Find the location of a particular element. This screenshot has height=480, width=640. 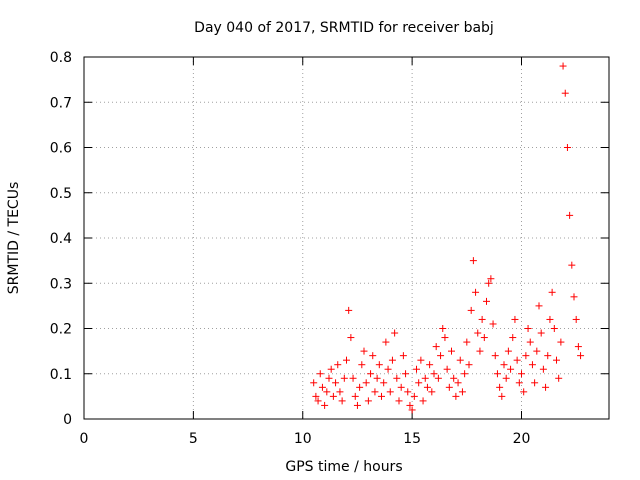

x-tick-label: 0 is located at coordinates (84, 439).